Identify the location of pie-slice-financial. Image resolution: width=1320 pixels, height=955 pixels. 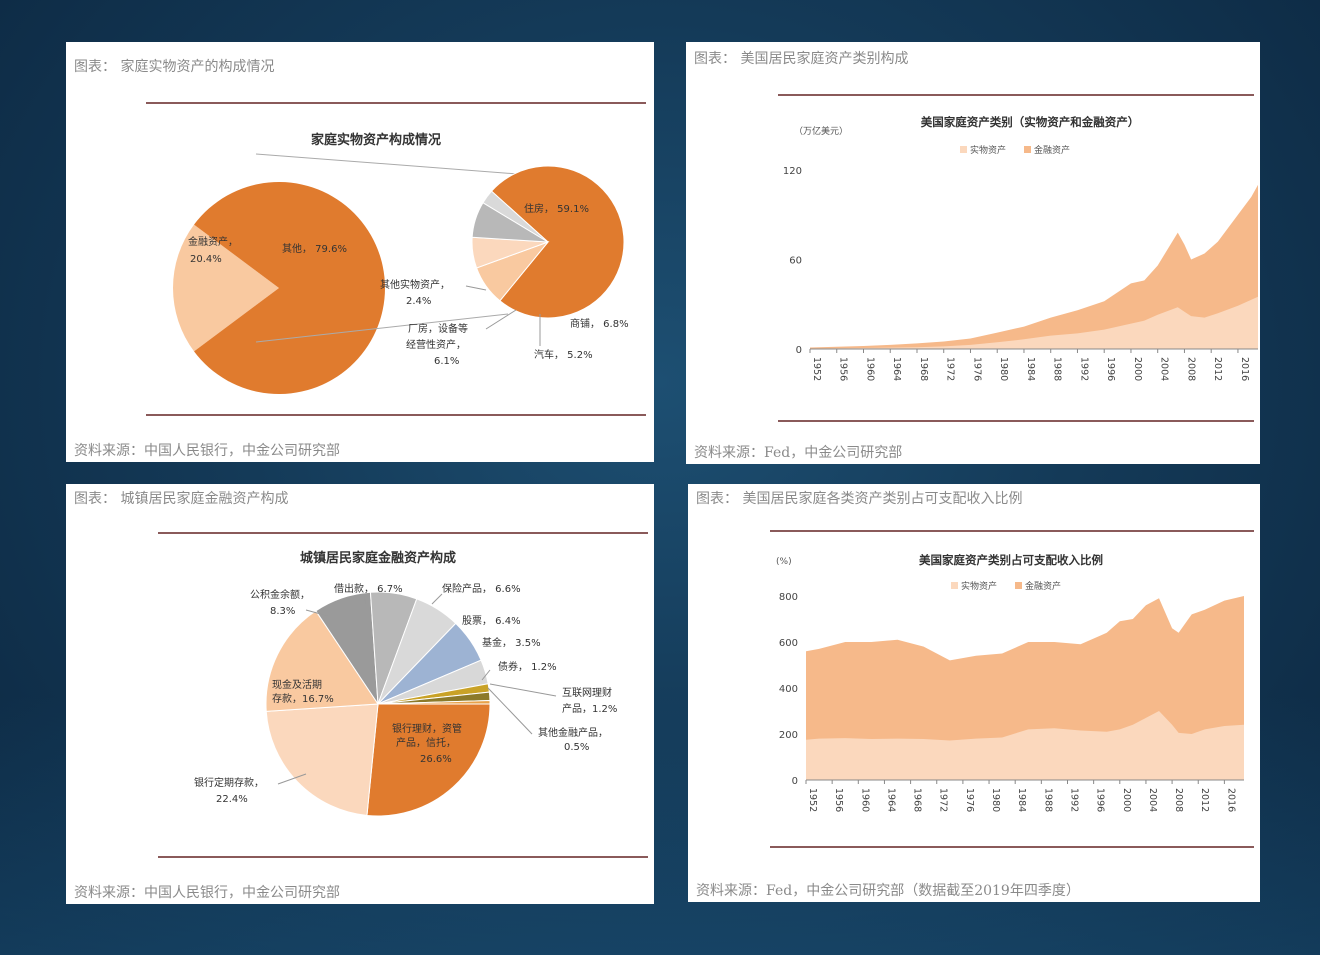
(226, 288).